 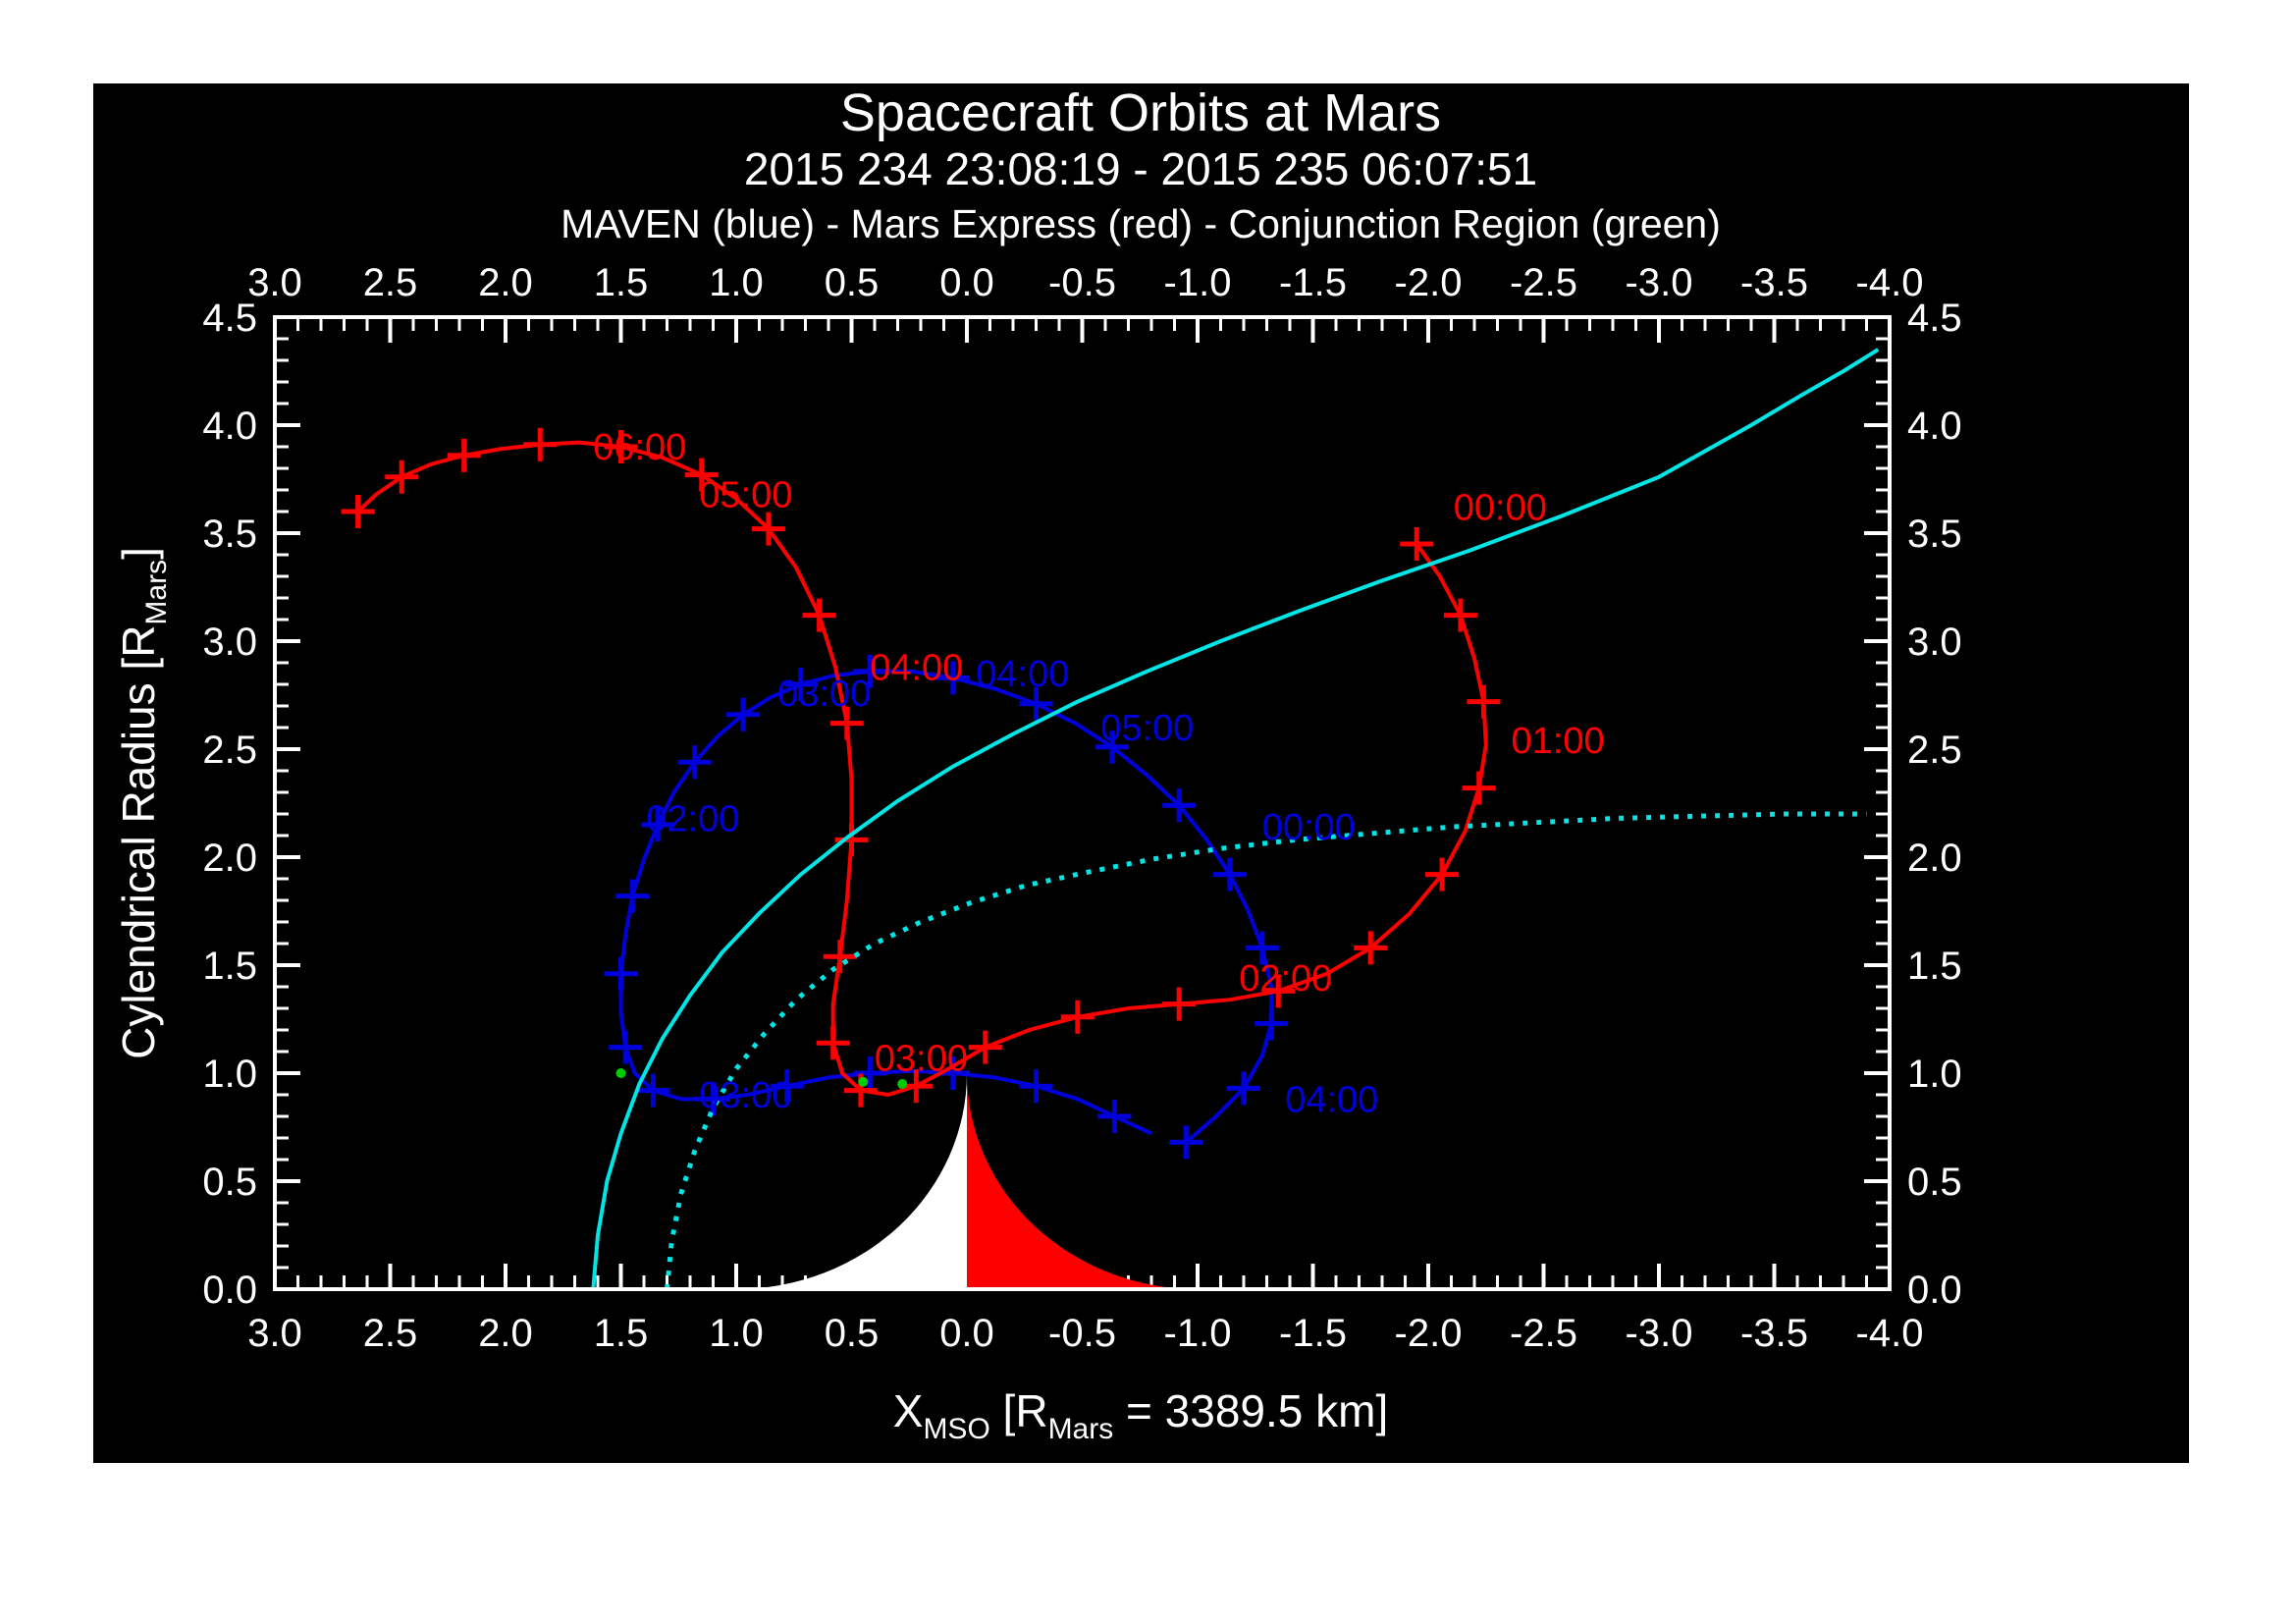 I want to click on x-tick-label-bottom: -1.0, so click(x=1198, y=1334).